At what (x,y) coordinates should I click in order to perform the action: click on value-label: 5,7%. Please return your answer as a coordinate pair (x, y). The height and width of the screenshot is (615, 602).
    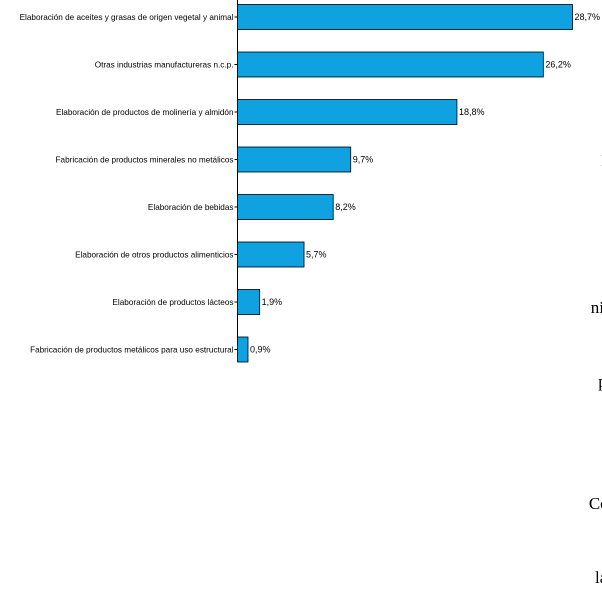
    Looking at the image, I should click on (316, 255).